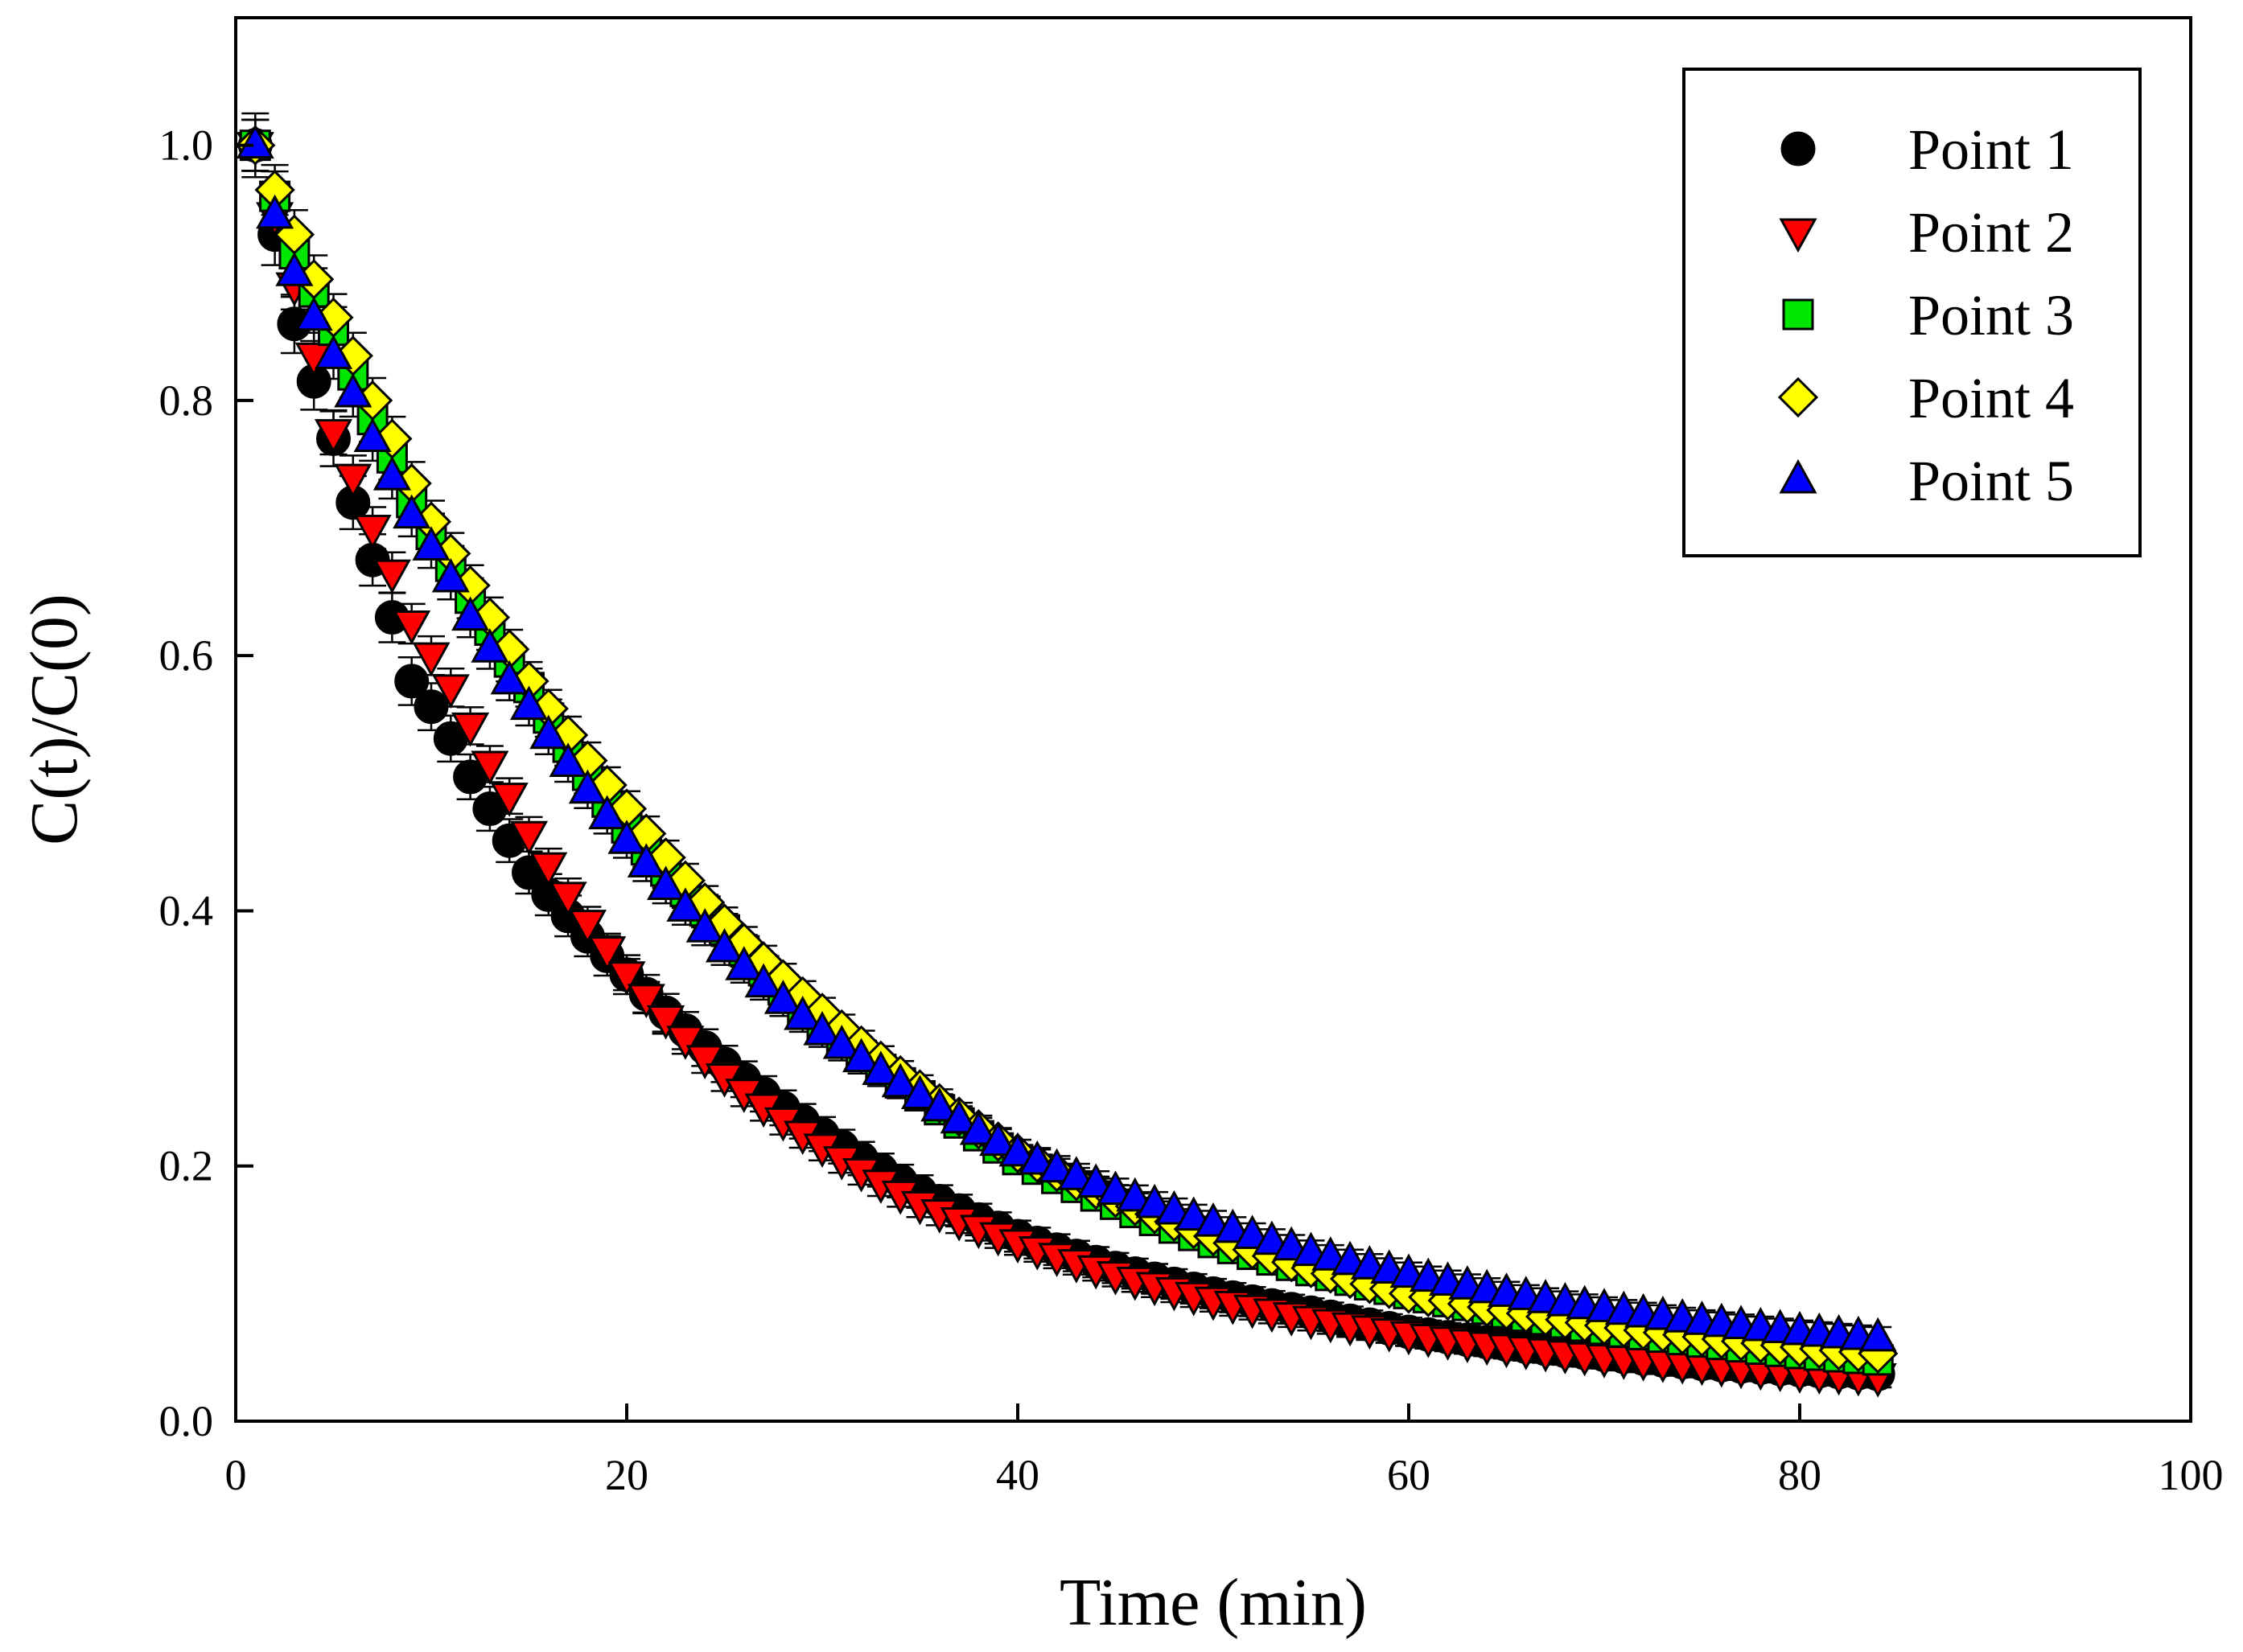 This screenshot has width=2243, height=1652. What do you see at coordinates (1017, 1475) in the screenshot?
I see `x-tick-label: 40` at bounding box center [1017, 1475].